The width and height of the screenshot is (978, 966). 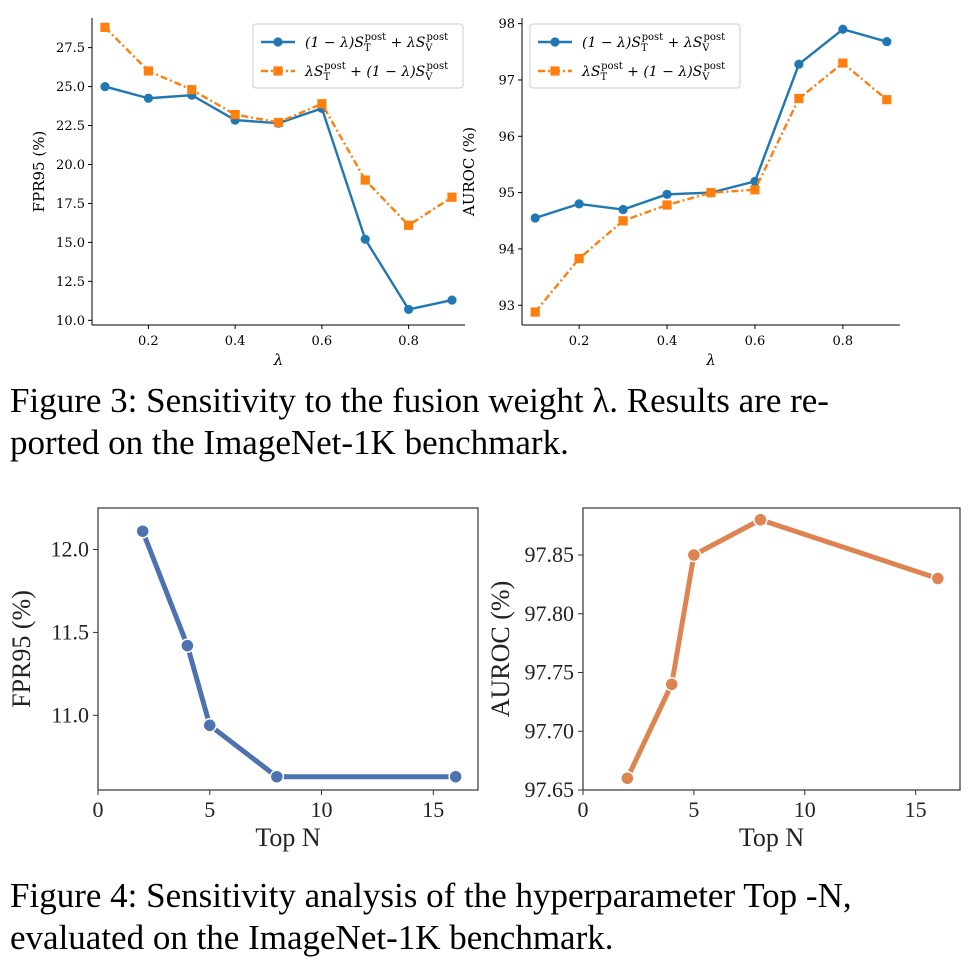 What do you see at coordinates (550, 789) in the screenshot?
I see `y-tick-label: 97.65` at bounding box center [550, 789].